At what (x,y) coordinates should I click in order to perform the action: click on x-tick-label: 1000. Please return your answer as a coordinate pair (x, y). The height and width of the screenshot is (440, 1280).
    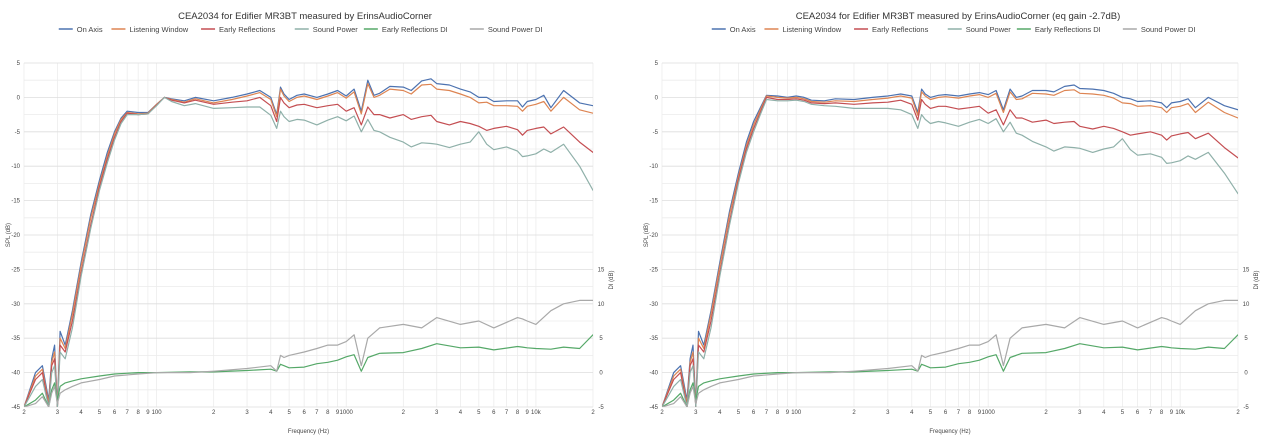
    Looking at the image, I should click on (989, 413).